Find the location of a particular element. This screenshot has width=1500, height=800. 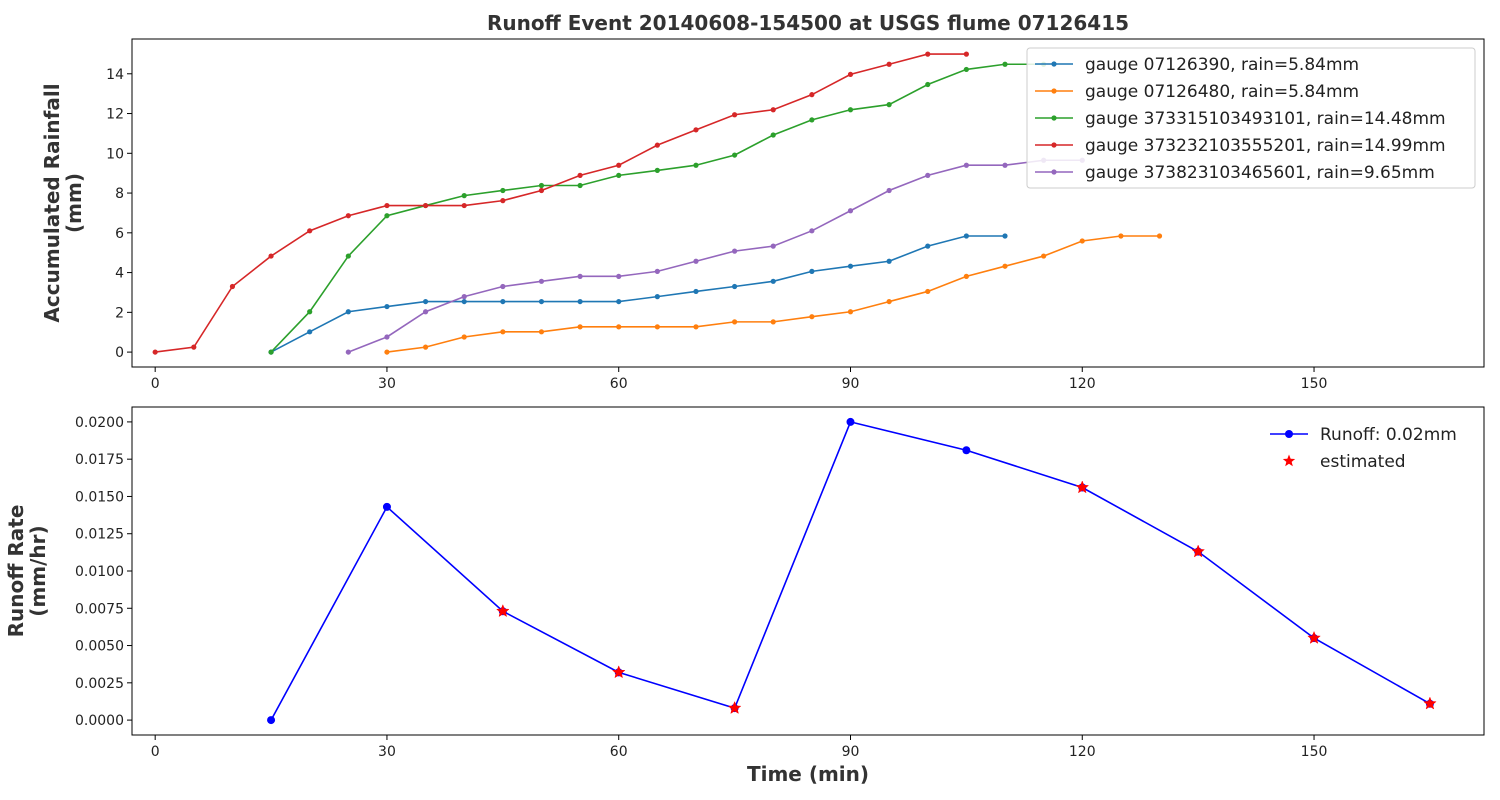

y-tick-label: 10 is located at coordinates (115, 154).